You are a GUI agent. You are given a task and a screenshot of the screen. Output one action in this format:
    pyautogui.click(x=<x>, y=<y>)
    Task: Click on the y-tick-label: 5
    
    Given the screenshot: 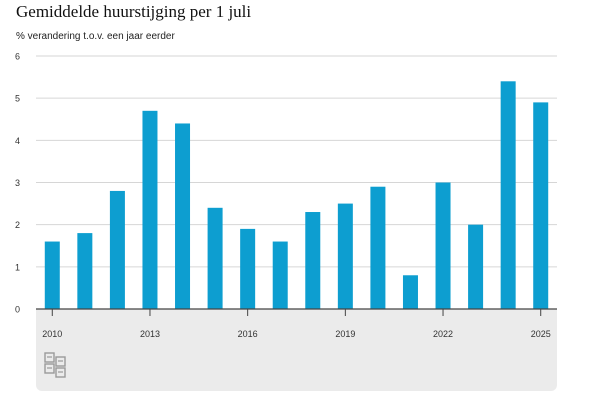 What is the action you would take?
    pyautogui.click(x=17, y=99)
    